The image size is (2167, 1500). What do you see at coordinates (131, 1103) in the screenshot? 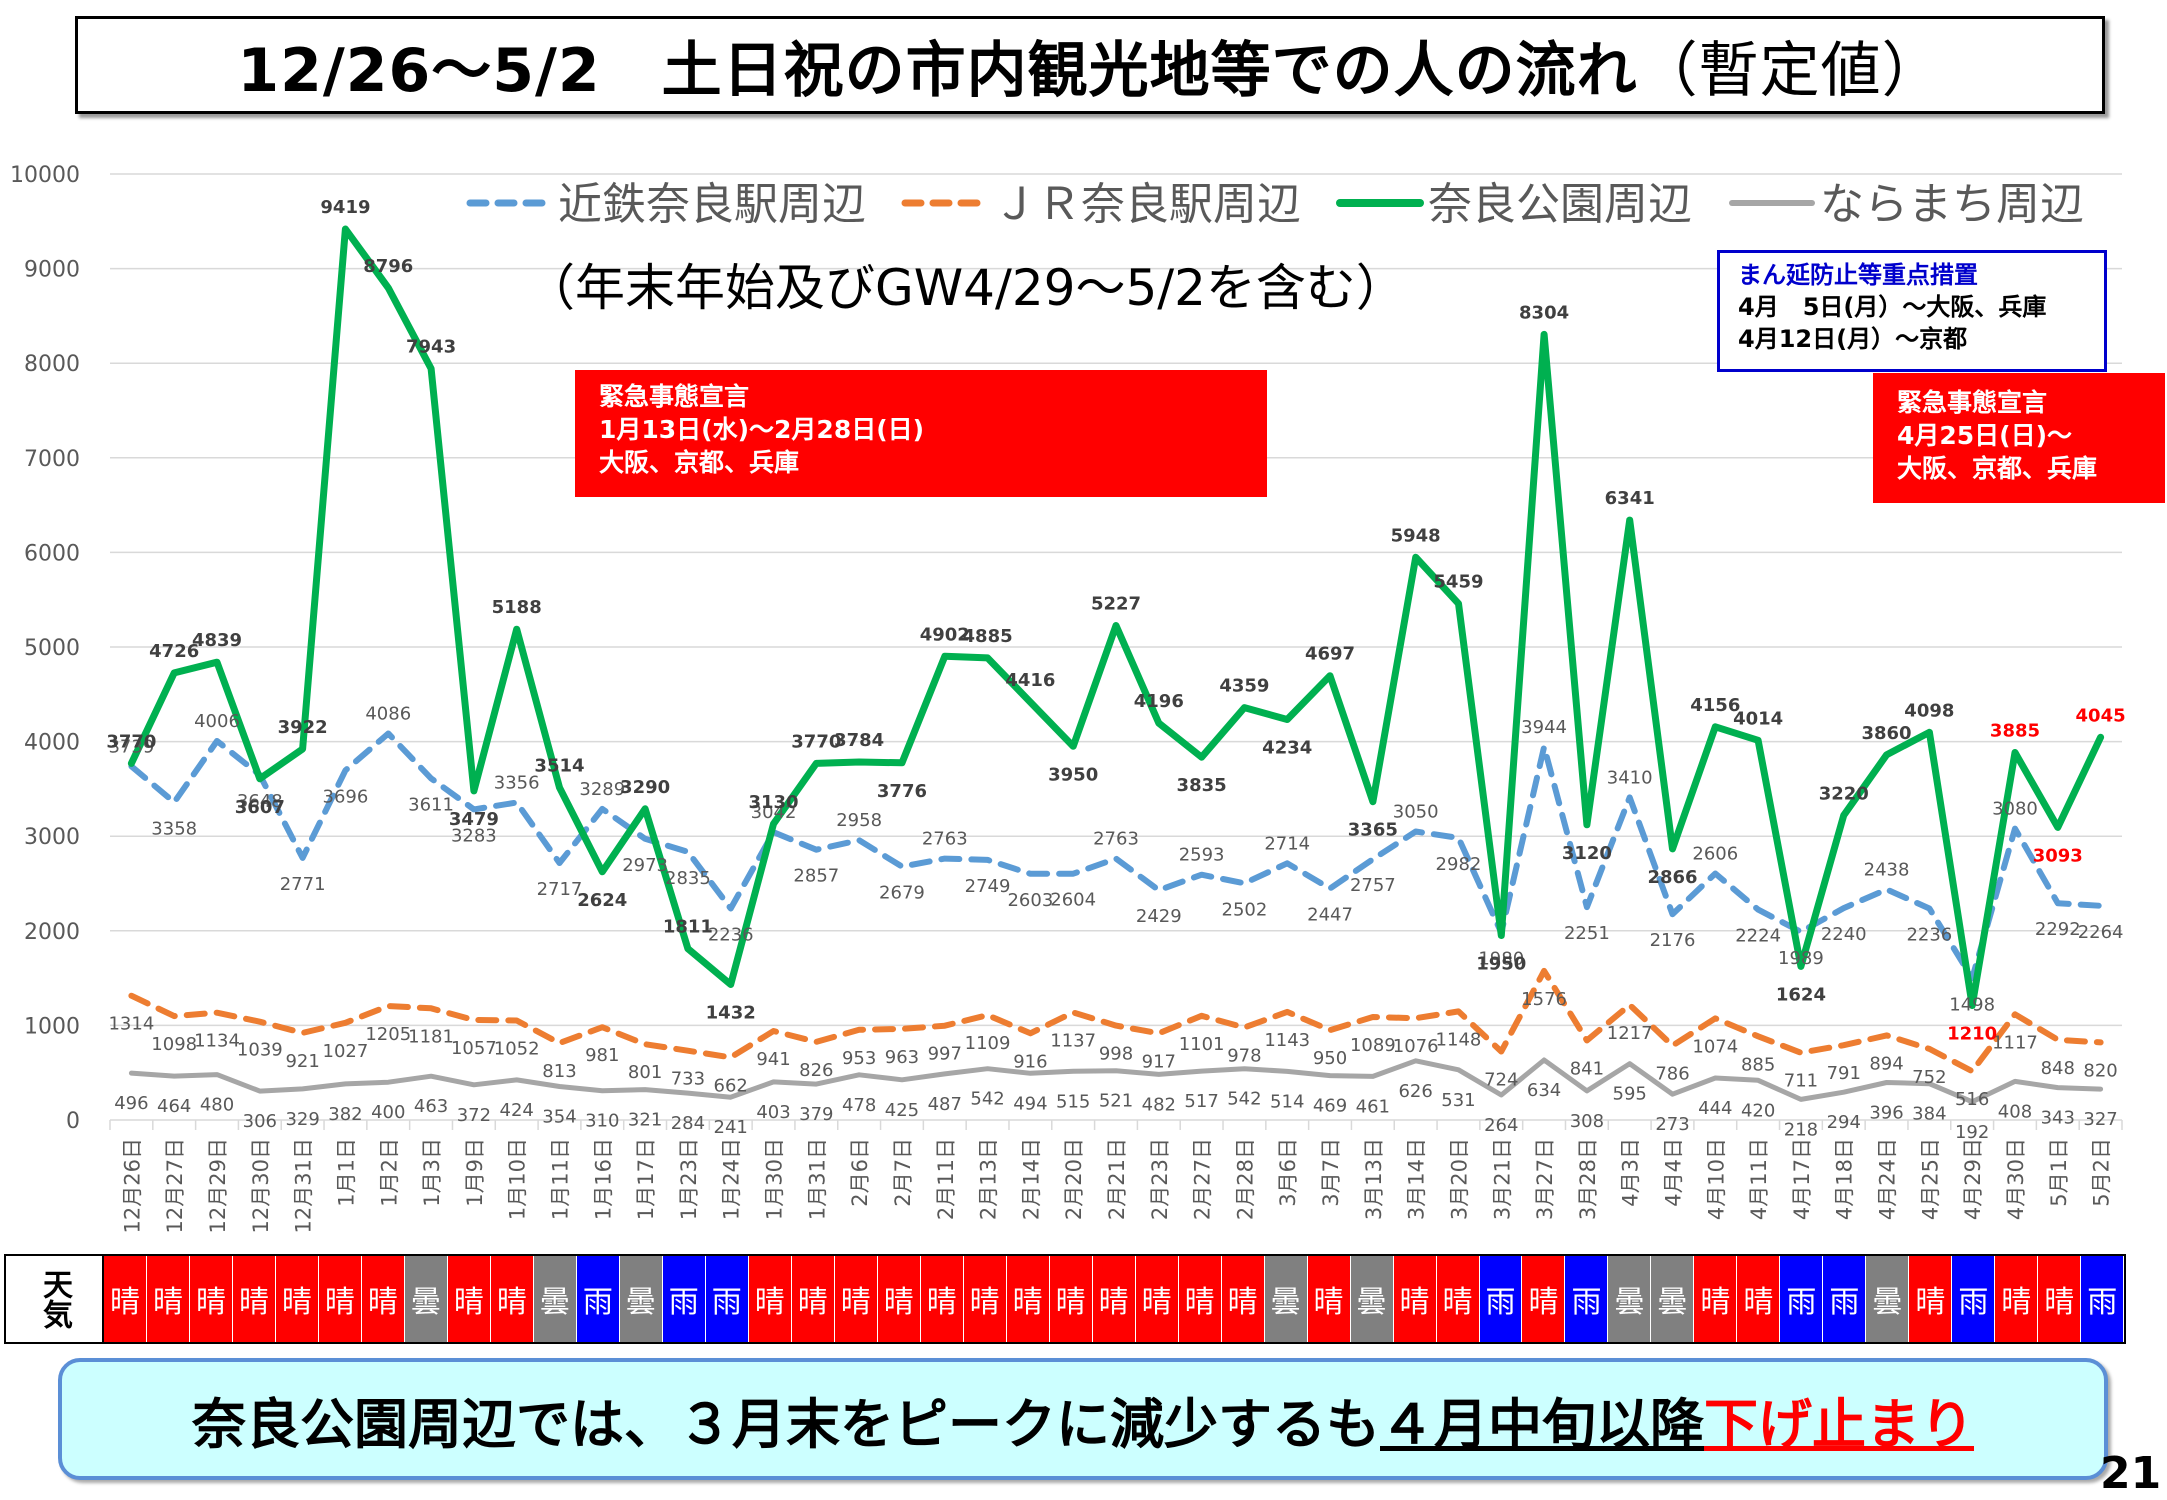
I see `data-label-naramachi: 496` at bounding box center [131, 1103].